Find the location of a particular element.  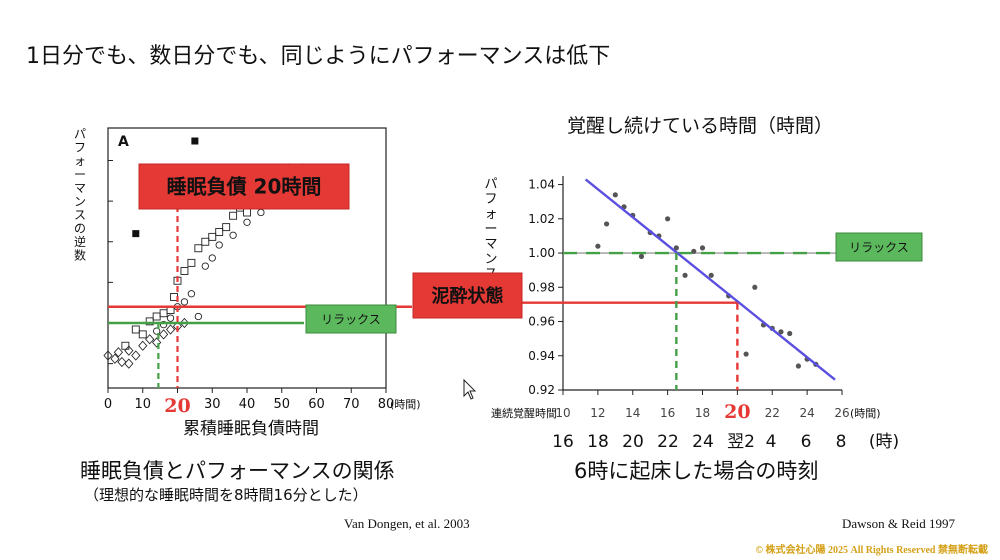

right-x-highlight-label: 20 is located at coordinates (737, 412).